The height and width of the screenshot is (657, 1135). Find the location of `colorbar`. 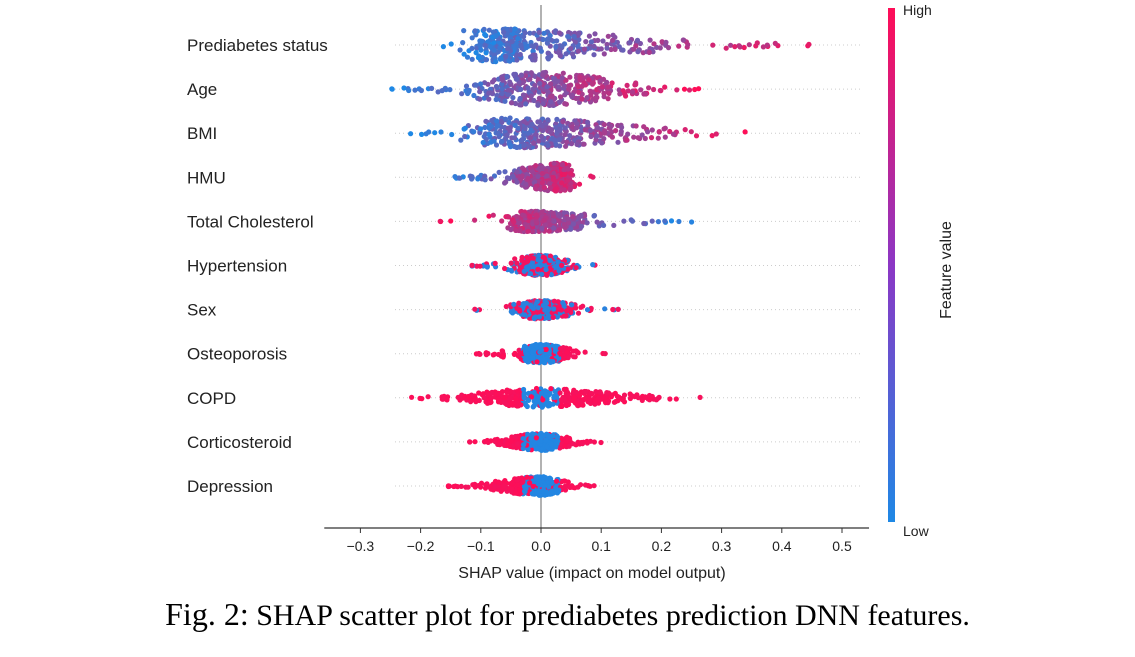

colorbar is located at coordinates (891, 265).